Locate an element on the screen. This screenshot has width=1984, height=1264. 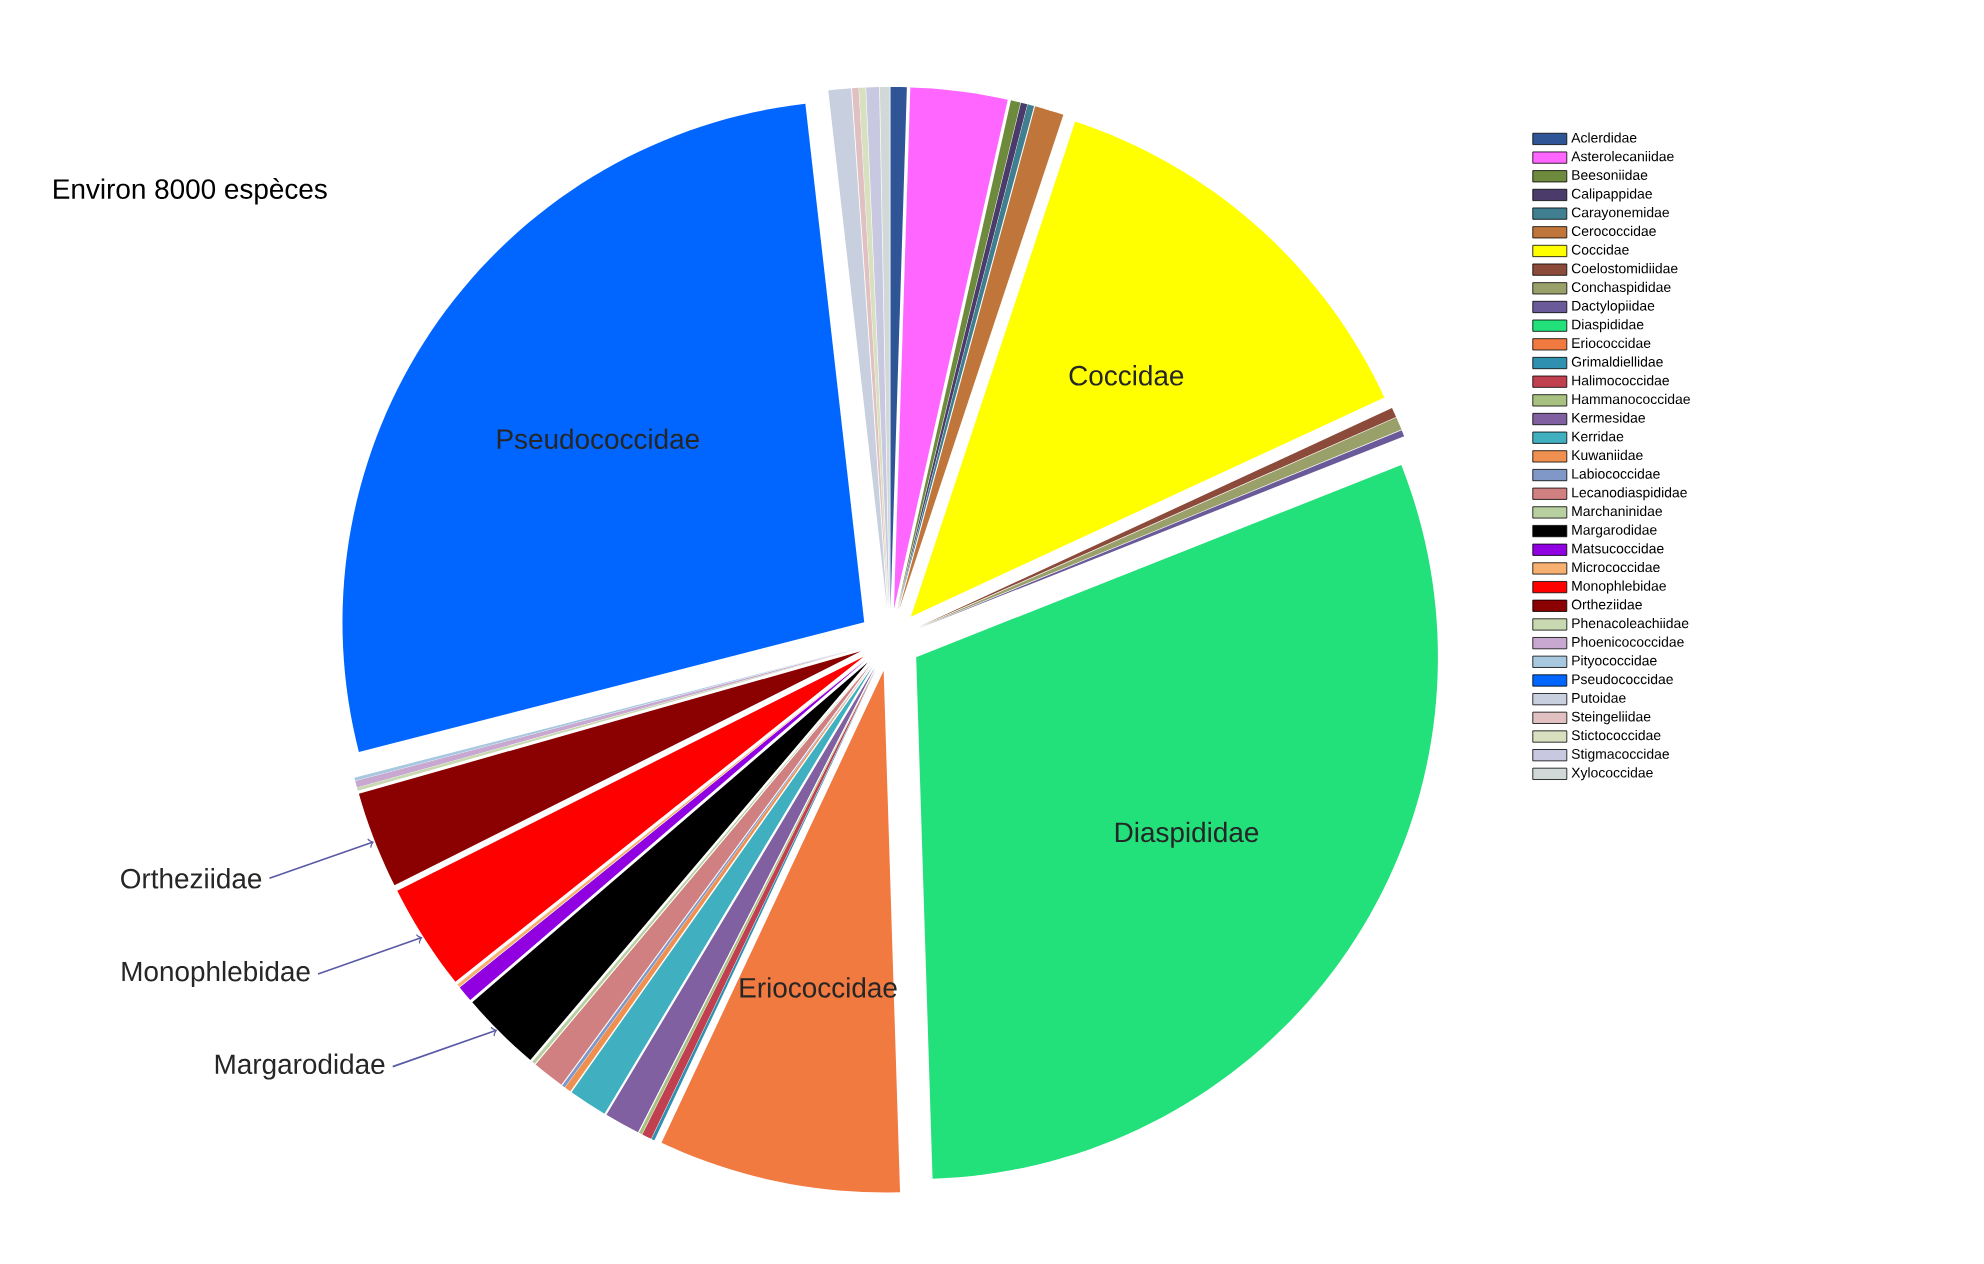
text: Margarodidae is located at coordinates (300, 1066).